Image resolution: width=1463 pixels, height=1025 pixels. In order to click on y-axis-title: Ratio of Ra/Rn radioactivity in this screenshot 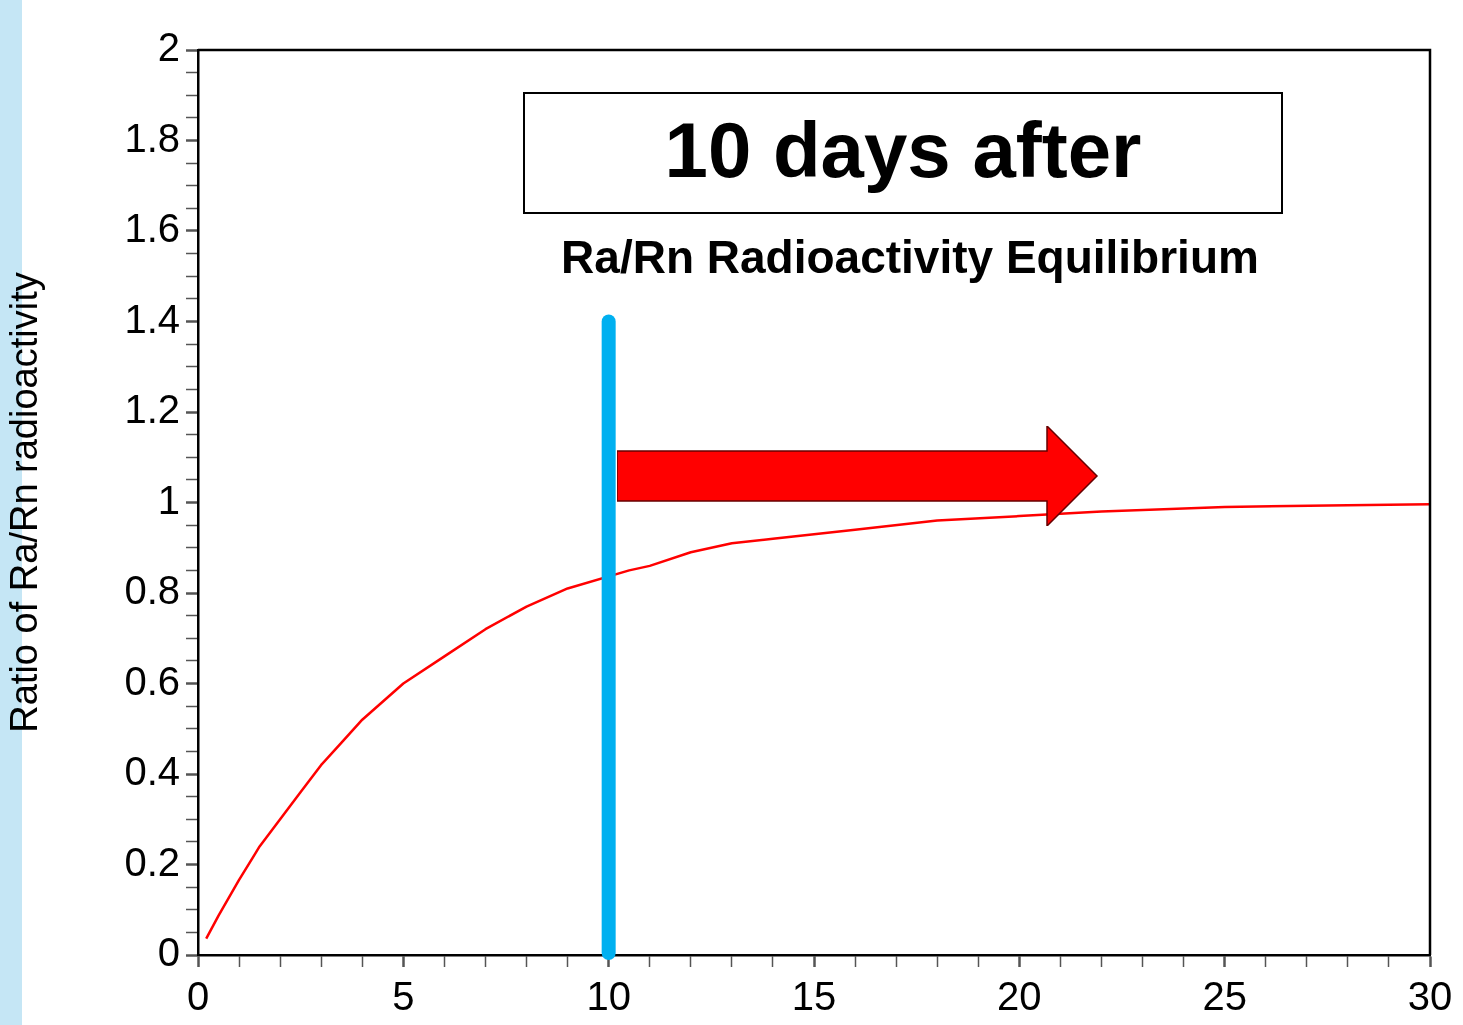, I will do `click(24, 502)`.